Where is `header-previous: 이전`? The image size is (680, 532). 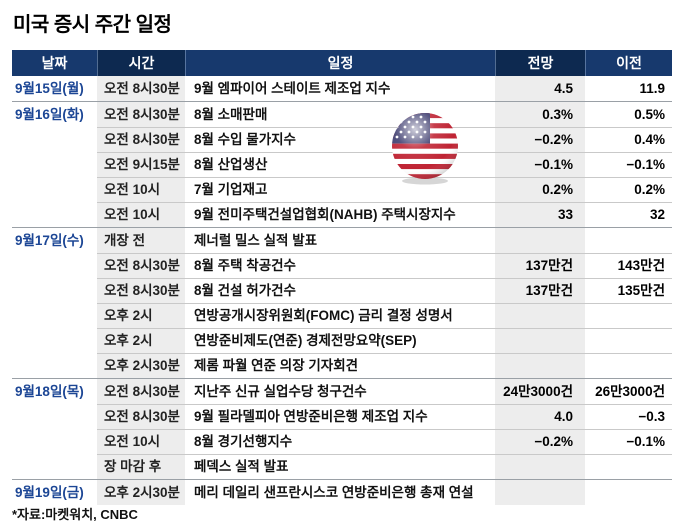
header-previous: 이전 is located at coordinates (628, 63).